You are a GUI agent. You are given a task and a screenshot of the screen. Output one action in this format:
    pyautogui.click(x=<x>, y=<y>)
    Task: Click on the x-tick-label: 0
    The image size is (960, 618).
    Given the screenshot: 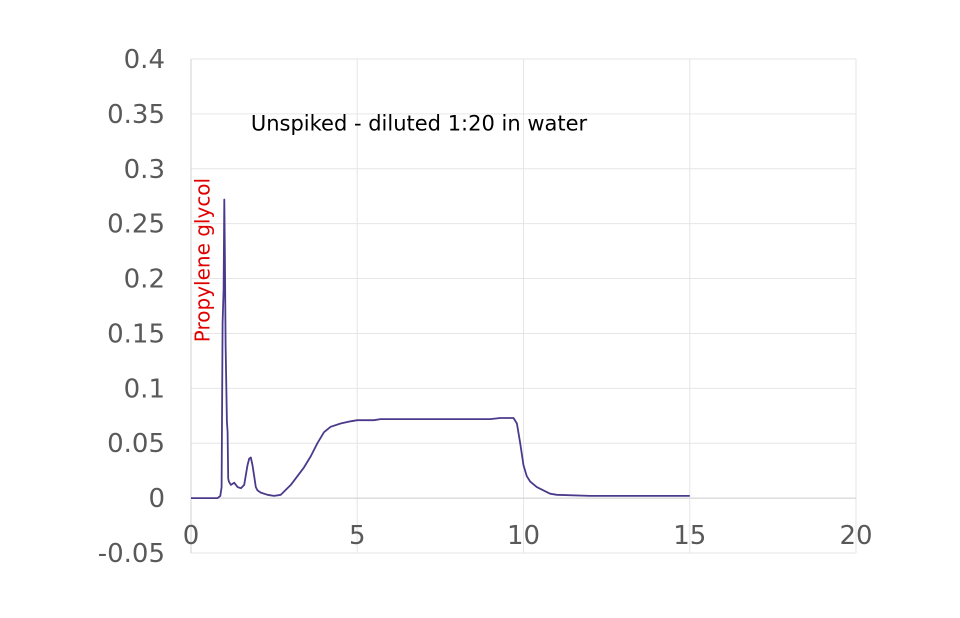 What is the action you would take?
    pyautogui.click(x=191, y=536)
    